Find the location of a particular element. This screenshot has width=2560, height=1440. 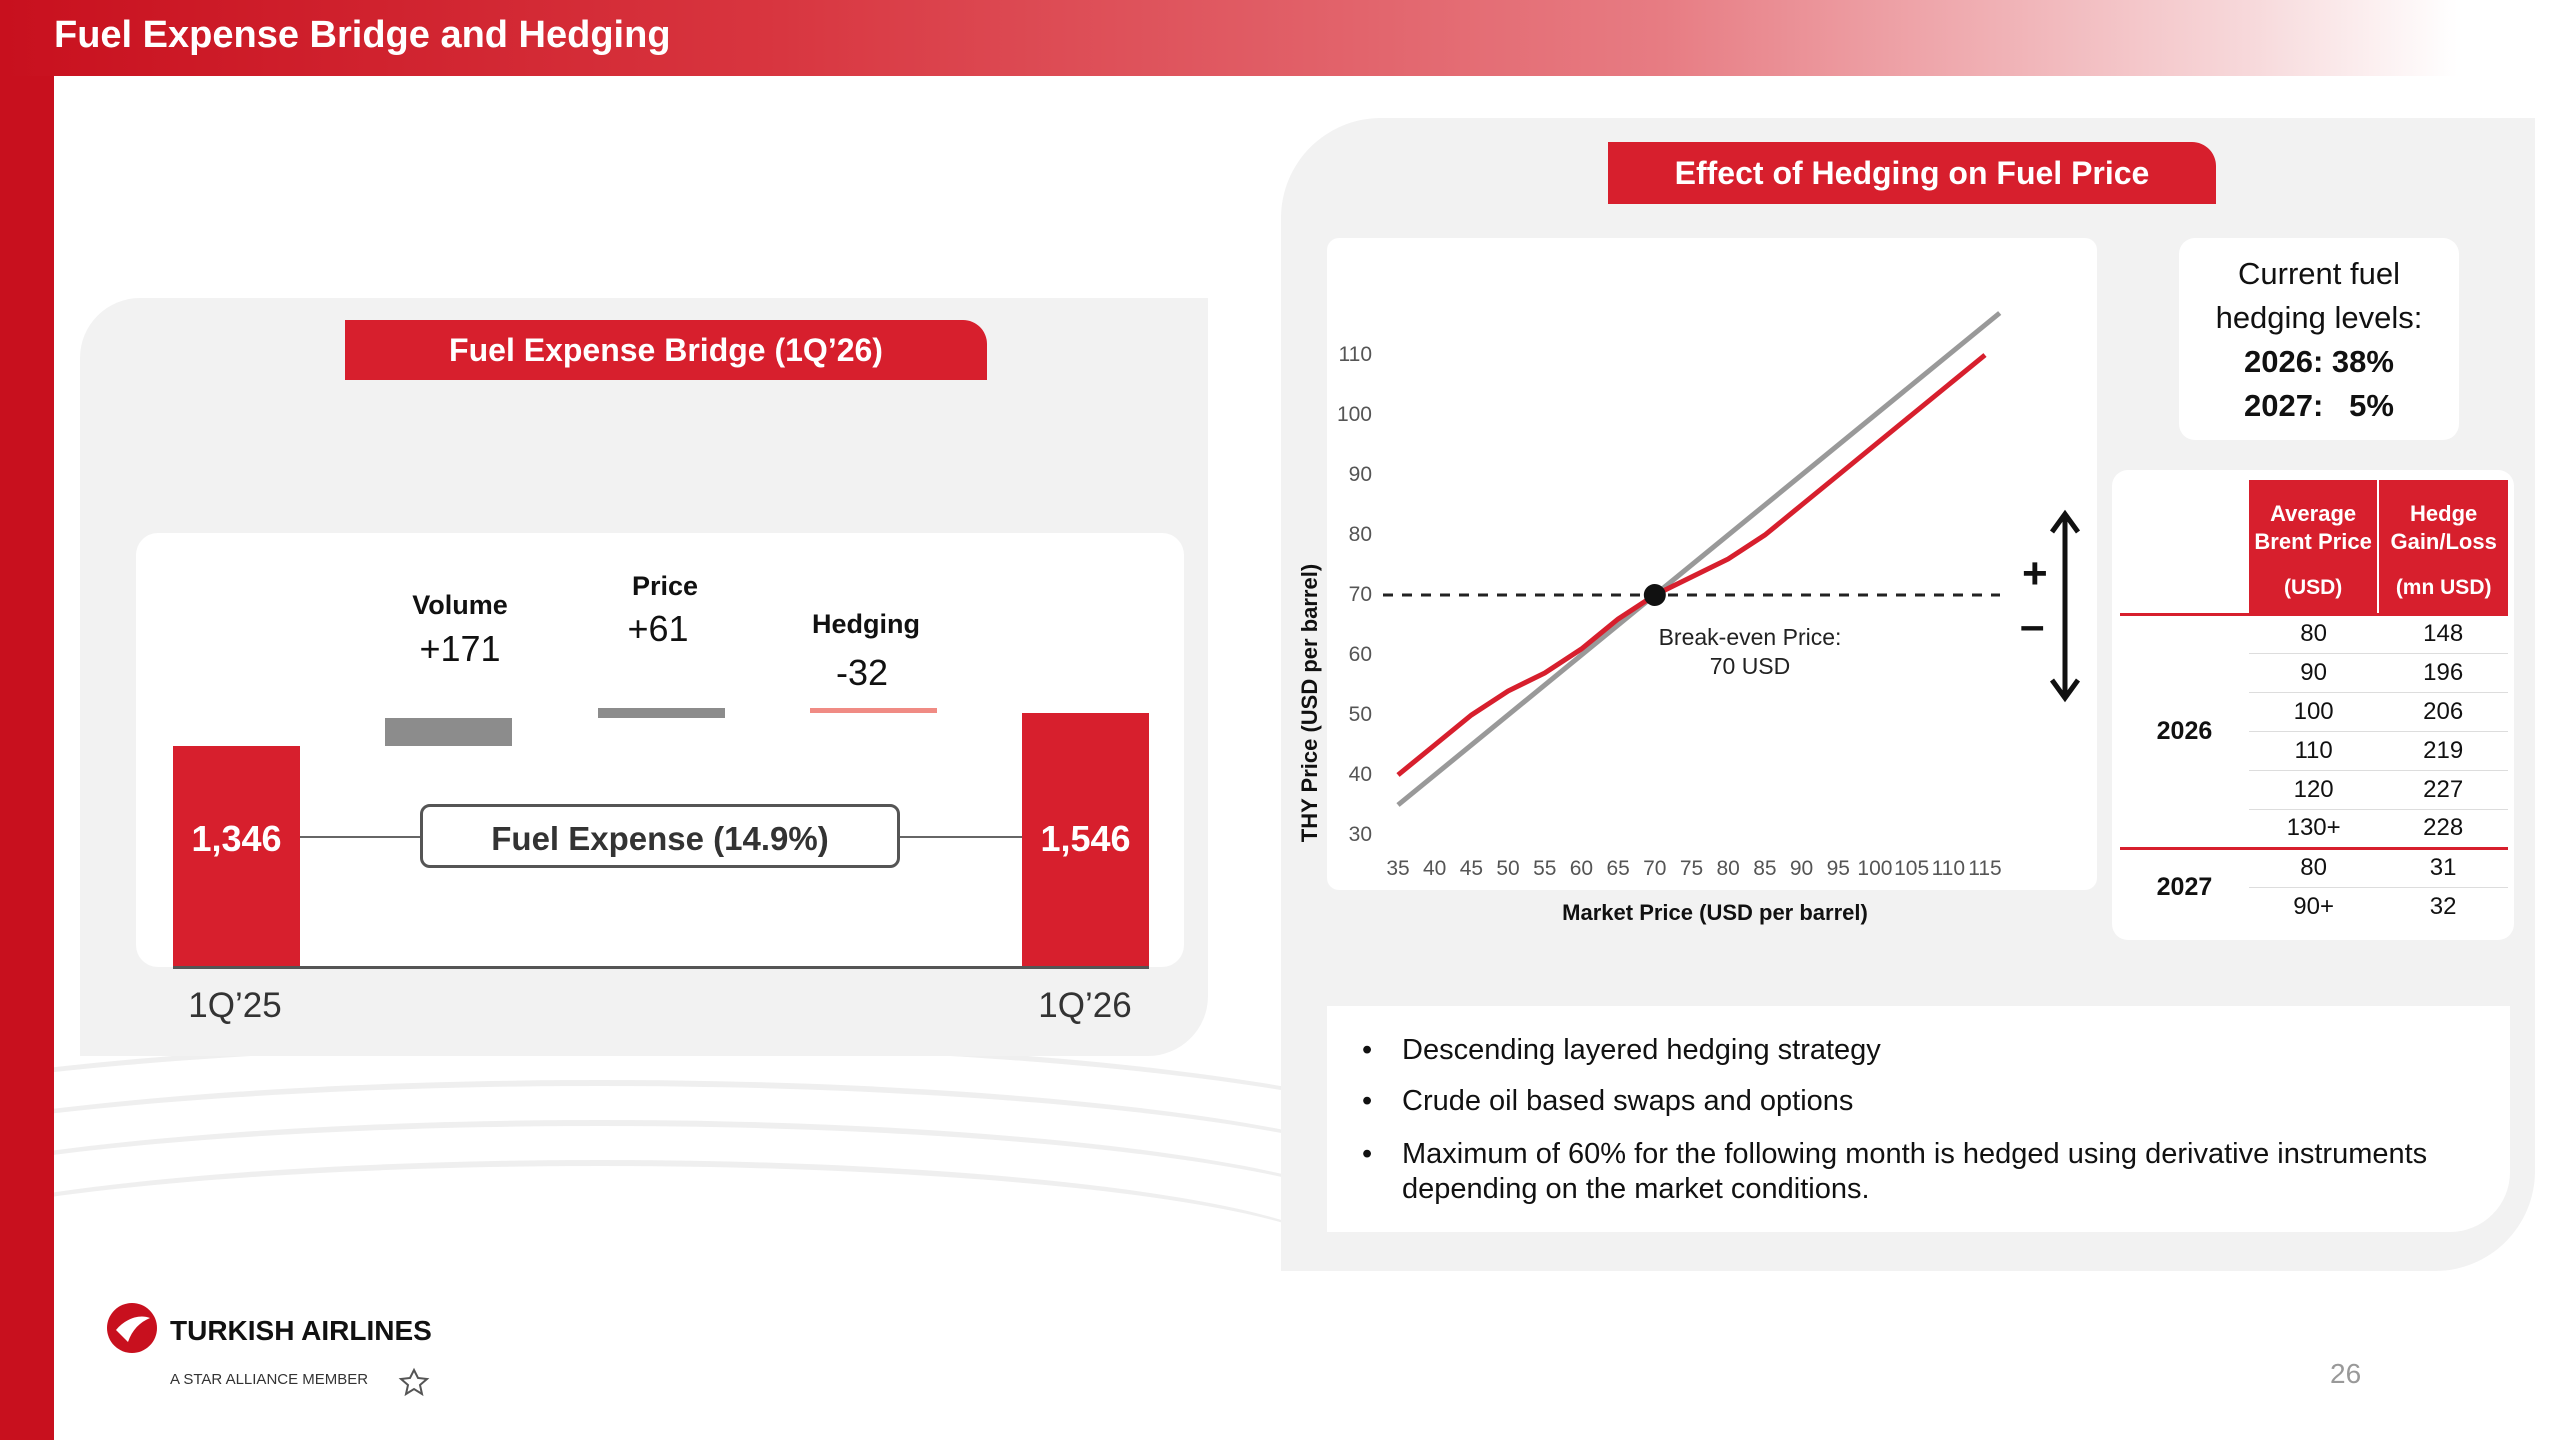

table-cell: 100 is located at coordinates (2313, 711).